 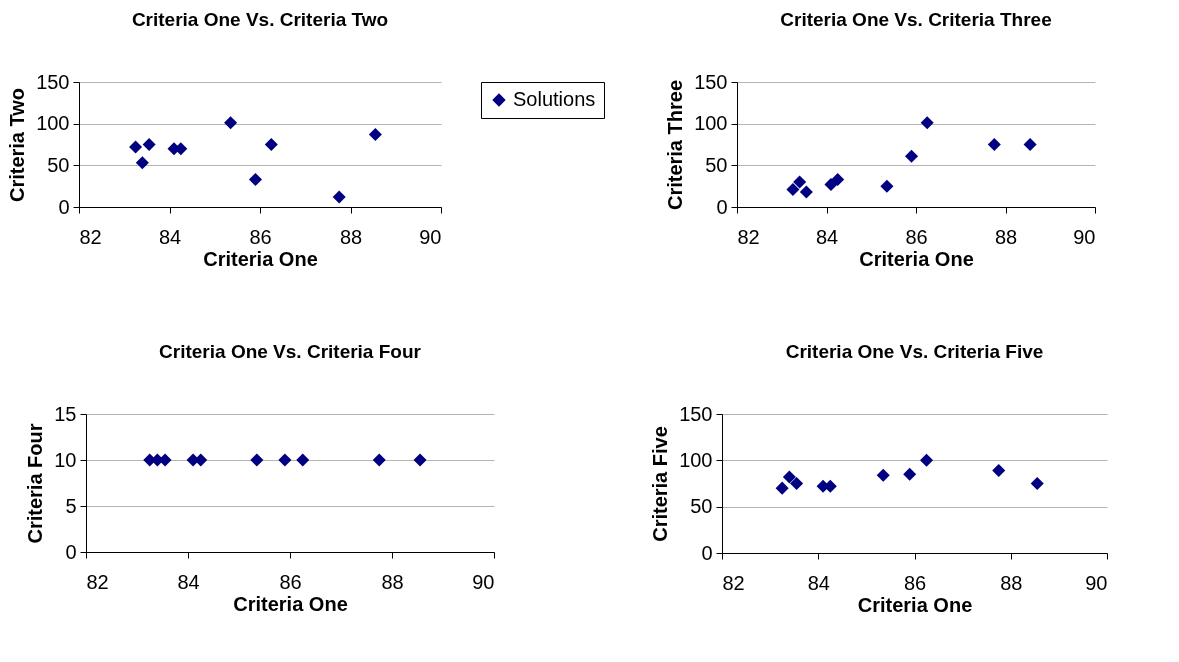 What do you see at coordinates (916, 19) in the screenshot?
I see `chart-title: Criteria One Vs. Criteria Three` at bounding box center [916, 19].